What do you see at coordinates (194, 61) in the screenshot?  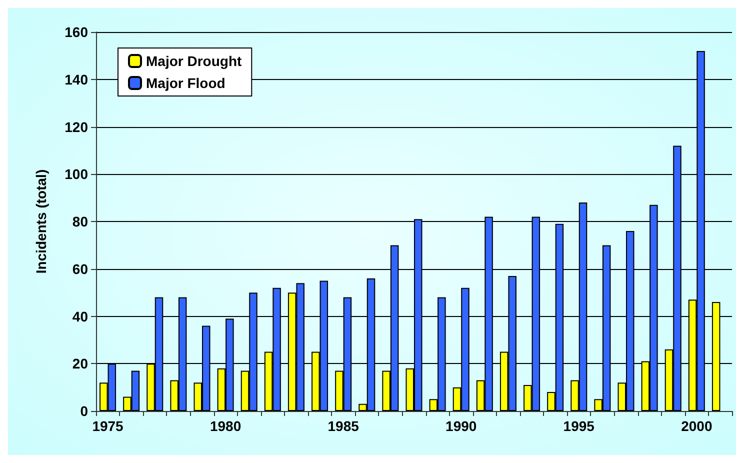 I see `legend-label: Major Drought` at bounding box center [194, 61].